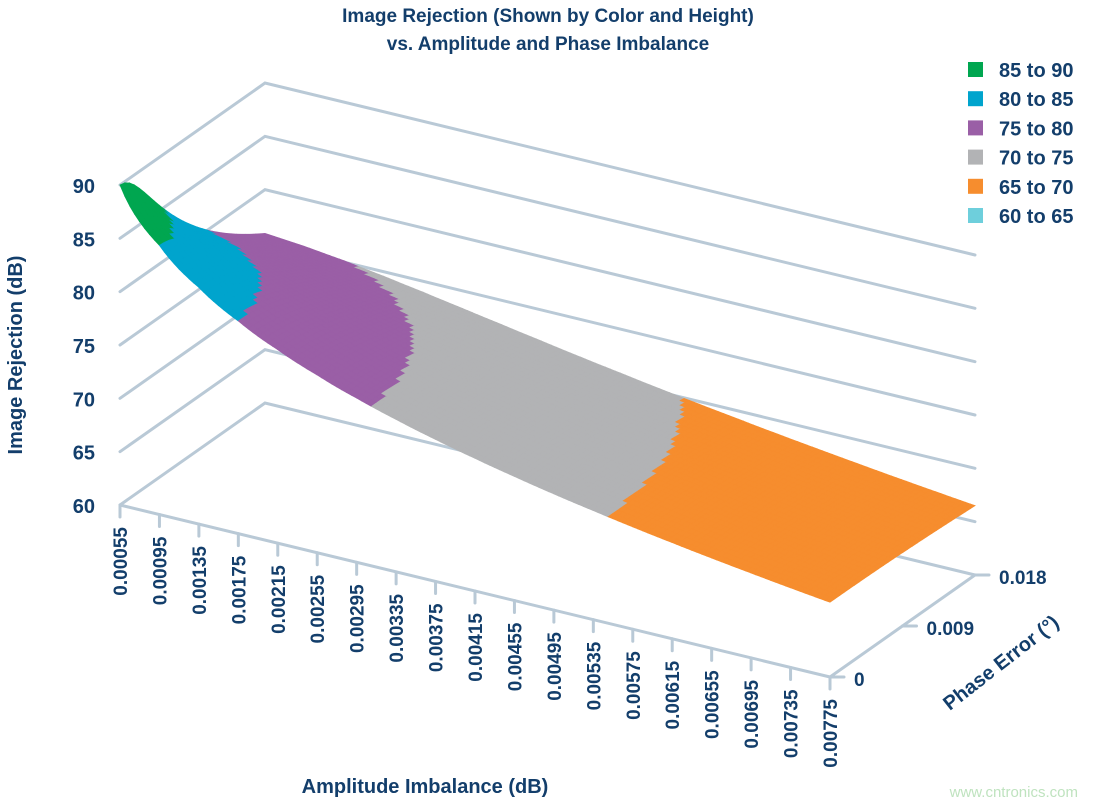  What do you see at coordinates (425, 787) in the screenshot?
I see `x-axis-label: Amplitude Imbalance (dB)` at bounding box center [425, 787].